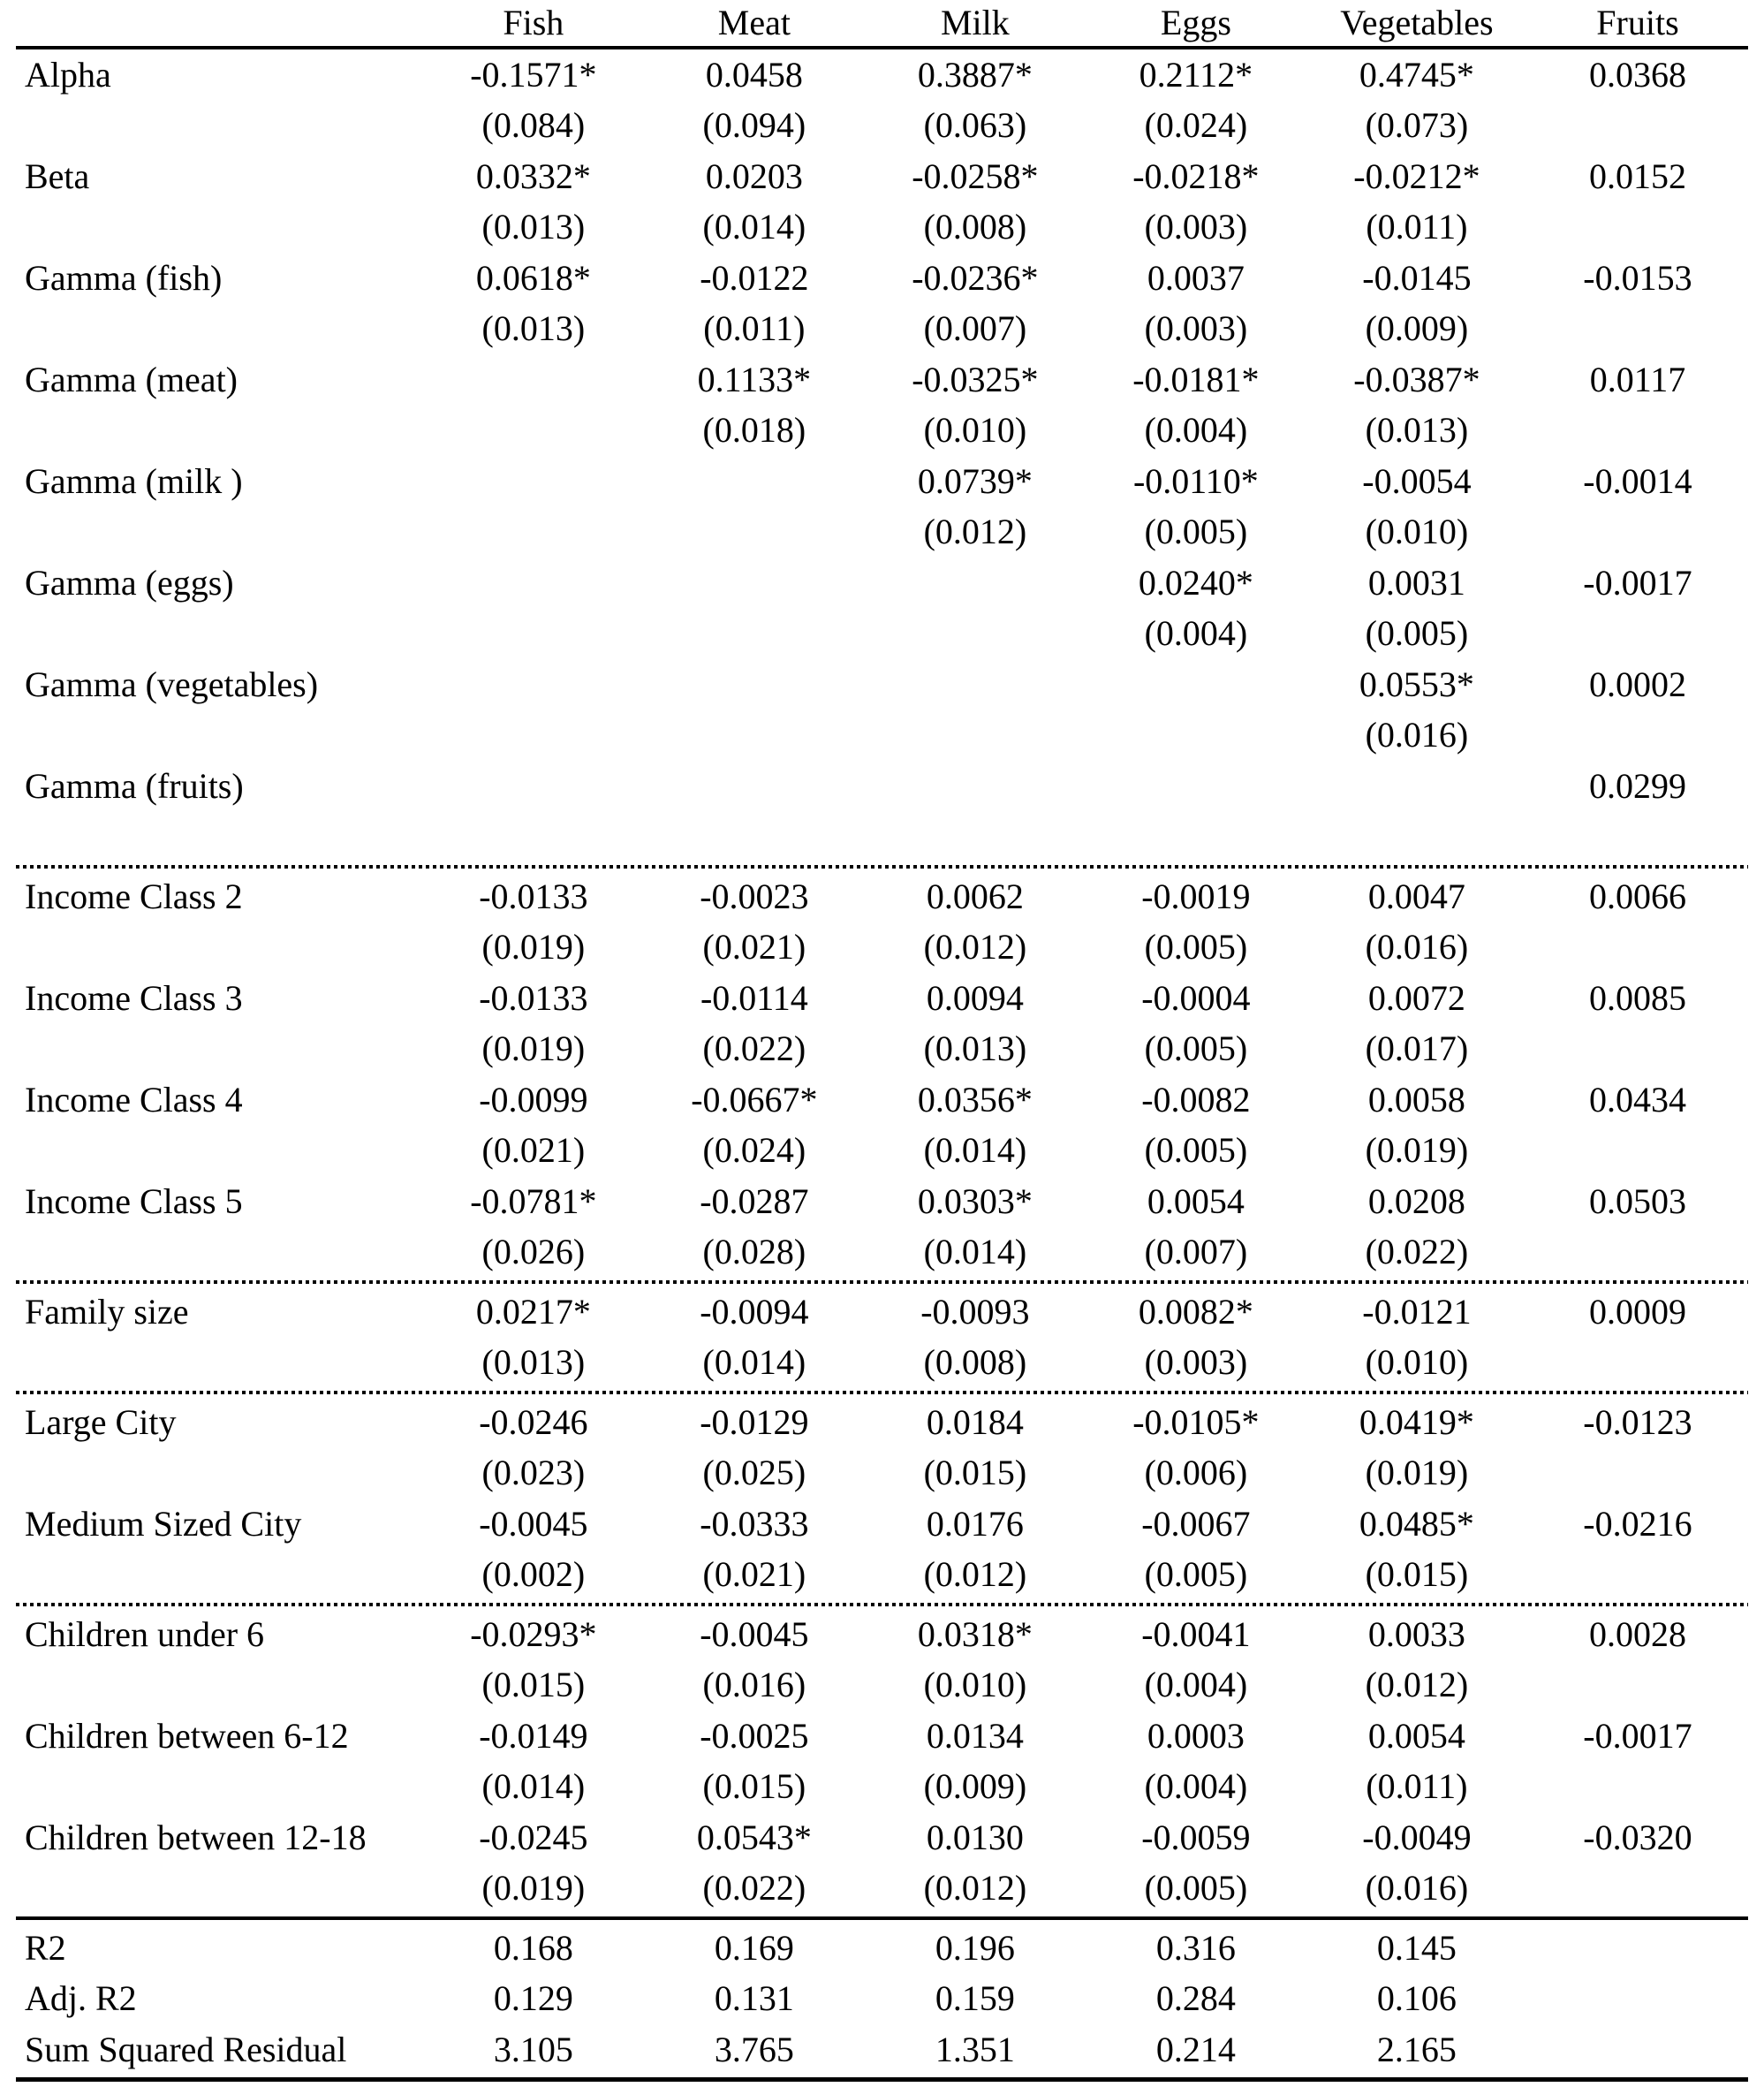 The width and height of the screenshot is (1764, 2087). Describe the element at coordinates (882, 1604) in the screenshot. I see `dotted-rule-line` at that location.